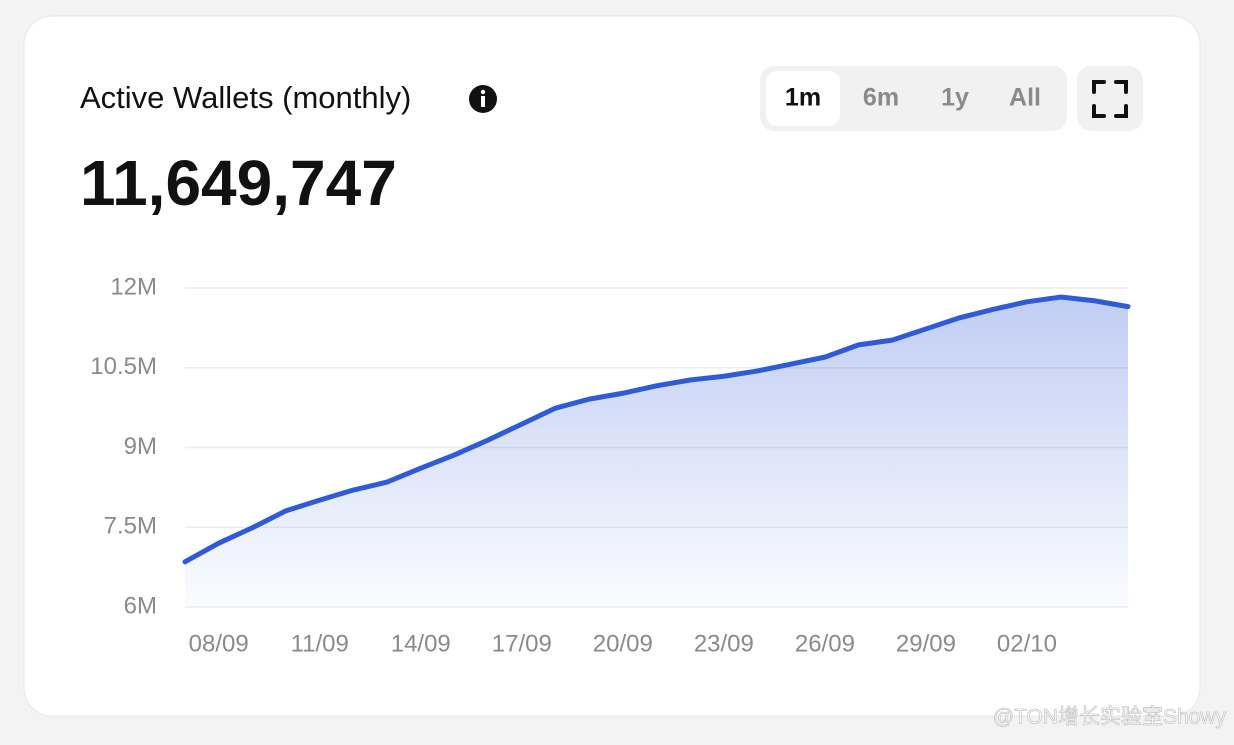  What do you see at coordinates (1110, 717) in the screenshot?
I see `watermark: @TON增长实验室Showy` at bounding box center [1110, 717].